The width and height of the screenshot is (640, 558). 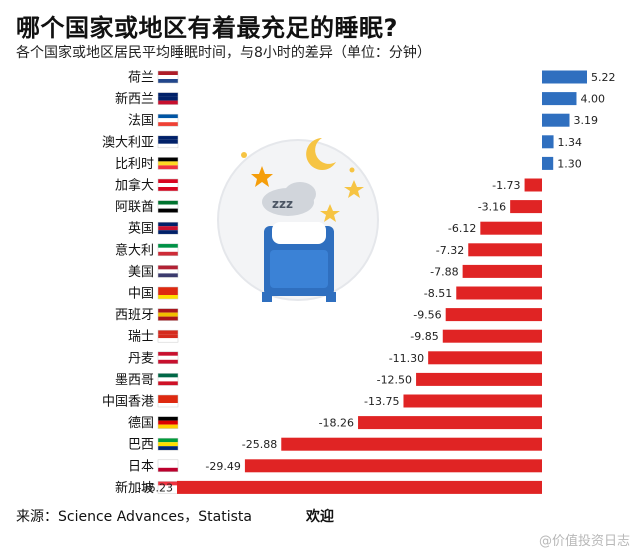 What do you see at coordinates (592, 99) in the screenshot?
I see `value-label: 4.00` at bounding box center [592, 99].